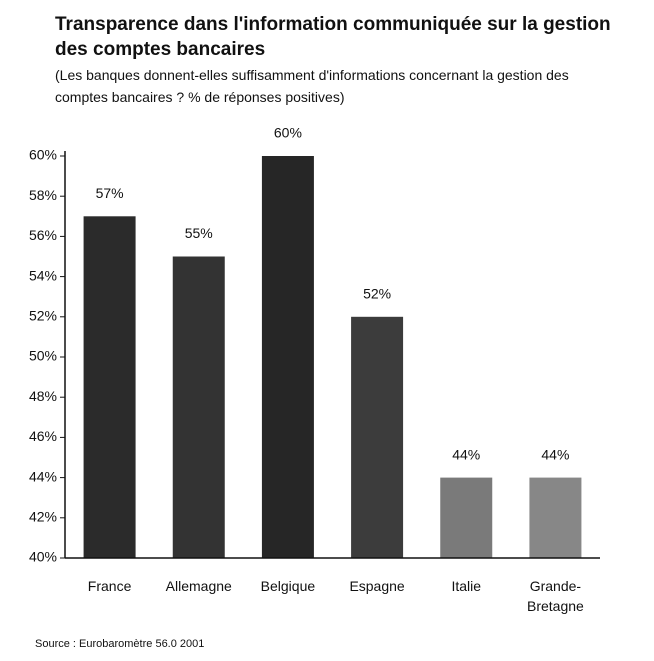 The width and height of the screenshot is (654, 661). What do you see at coordinates (43, 436) in the screenshot?
I see `y-tick-label: 46%` at bounding box center [43, 436].